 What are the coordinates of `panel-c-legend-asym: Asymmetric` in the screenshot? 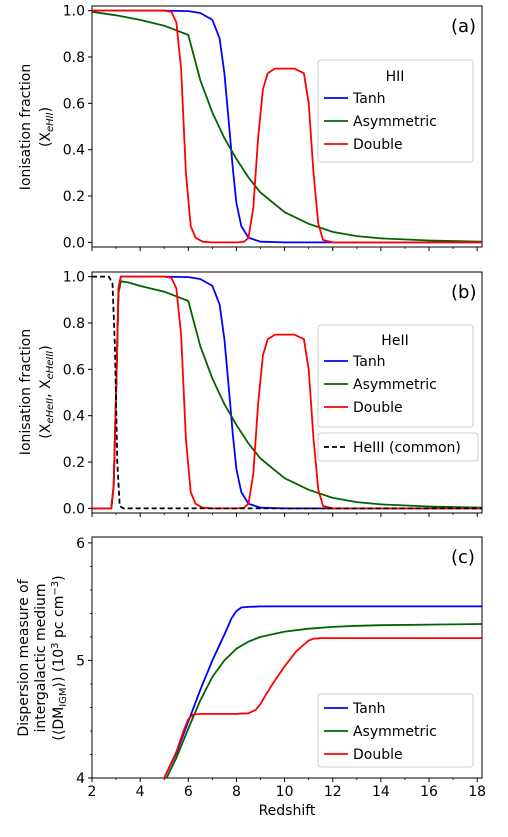 It's located at (395, 732).